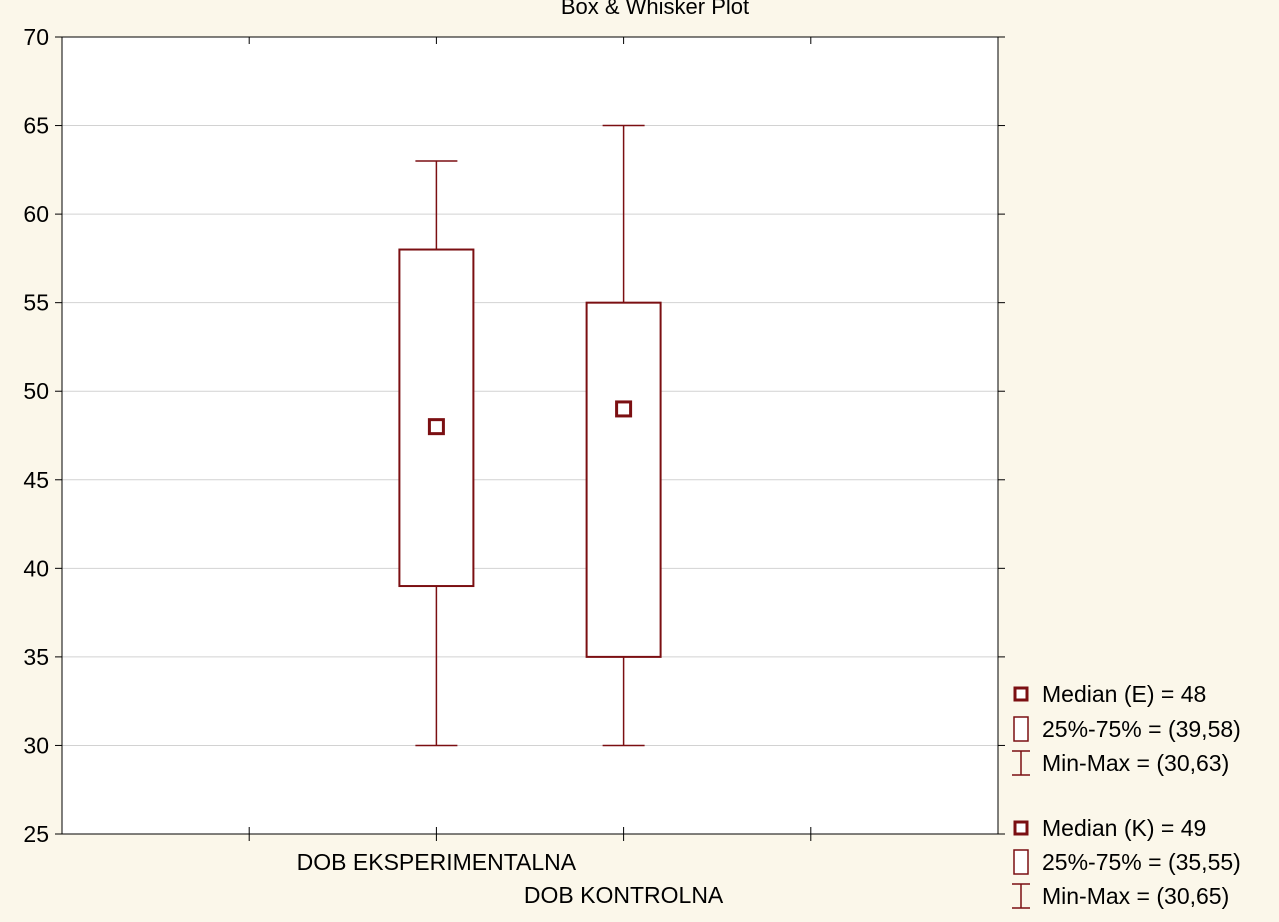 The height and width of the screenshot is (922, 1279). Describe the element at coordinates (1141, 729) in the screenshot. I see `legend-label: 25%-75% = (39,58)` at that location.